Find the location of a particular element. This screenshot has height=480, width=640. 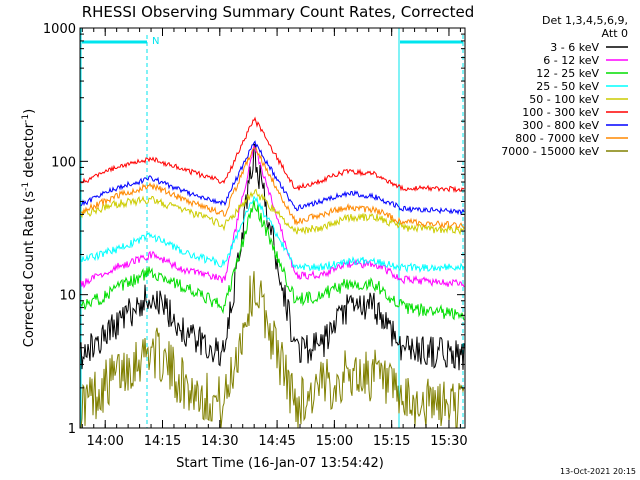

x-tick-label: 14:45 is located at coordinates (276, 441).